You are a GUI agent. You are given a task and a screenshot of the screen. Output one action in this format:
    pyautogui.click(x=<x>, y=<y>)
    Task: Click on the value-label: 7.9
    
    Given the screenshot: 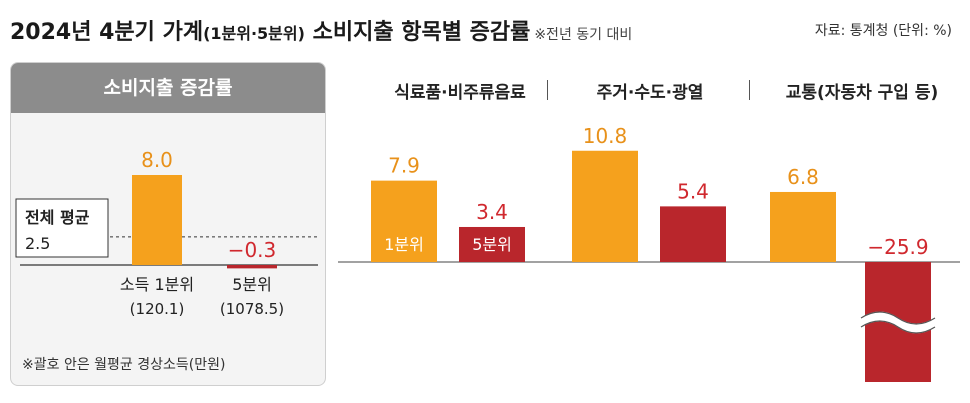 What is the action you would take?
    pyautogui.click(x=404, y=166)
    